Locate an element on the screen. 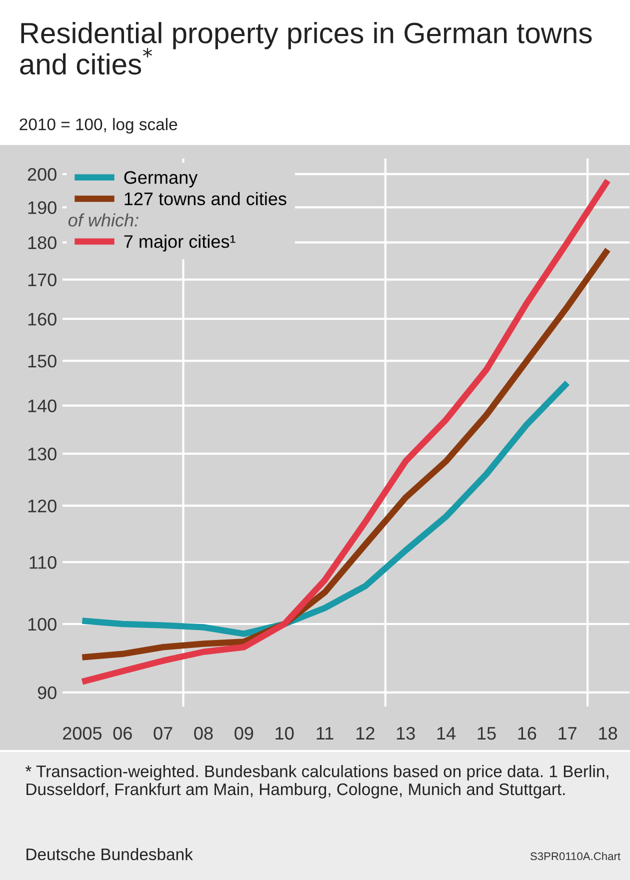 This screenshot has height=880, width=630. y-tick-label: 130 is located at coordinates (42, 454).